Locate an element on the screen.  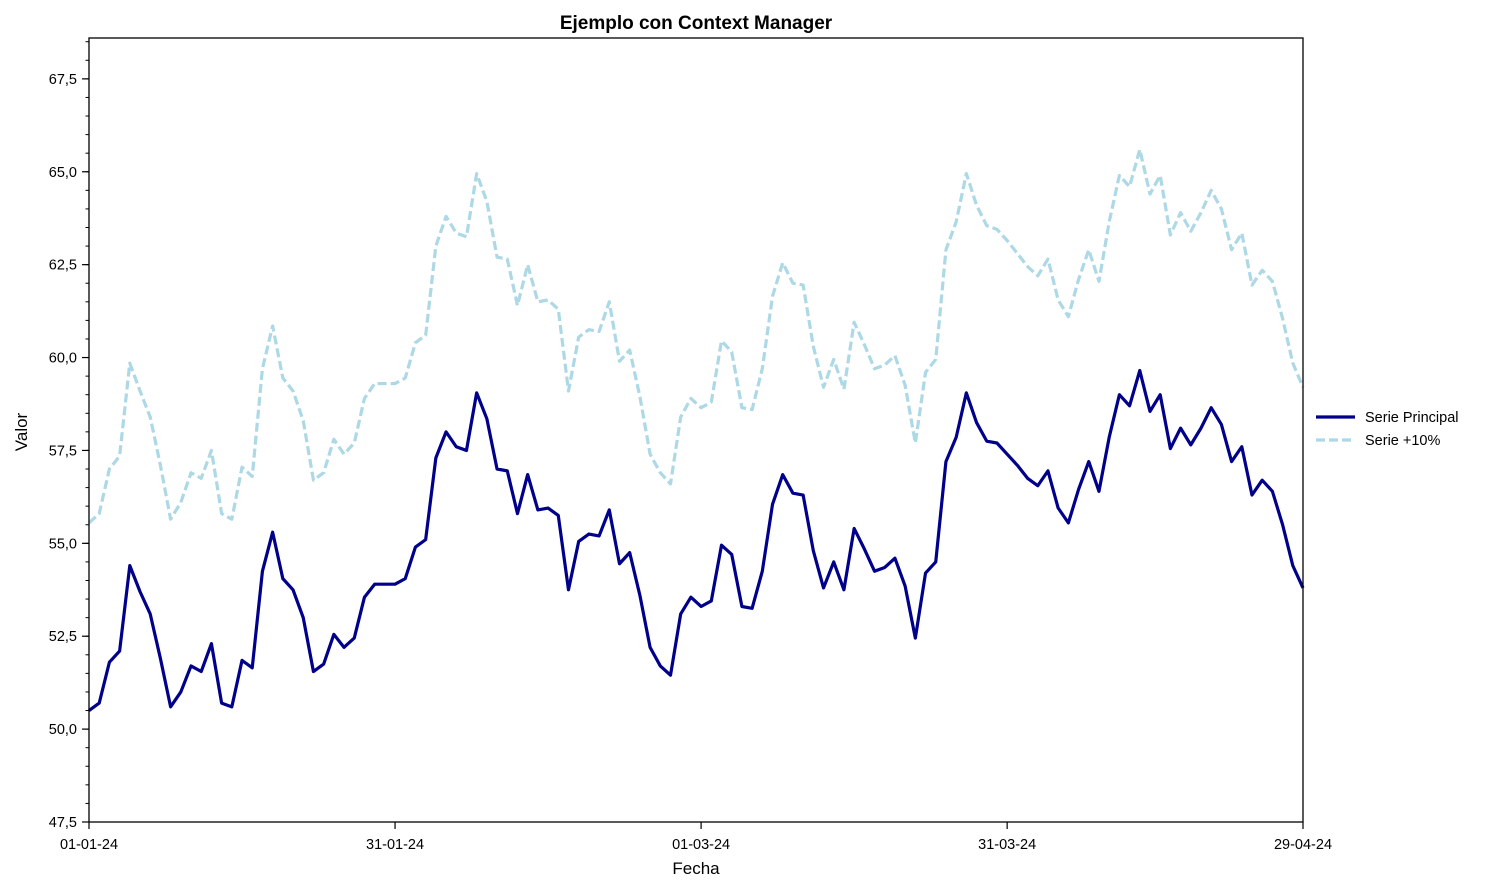
x-tick-label: 31-03-24 is located at coordinates (1007, 845).